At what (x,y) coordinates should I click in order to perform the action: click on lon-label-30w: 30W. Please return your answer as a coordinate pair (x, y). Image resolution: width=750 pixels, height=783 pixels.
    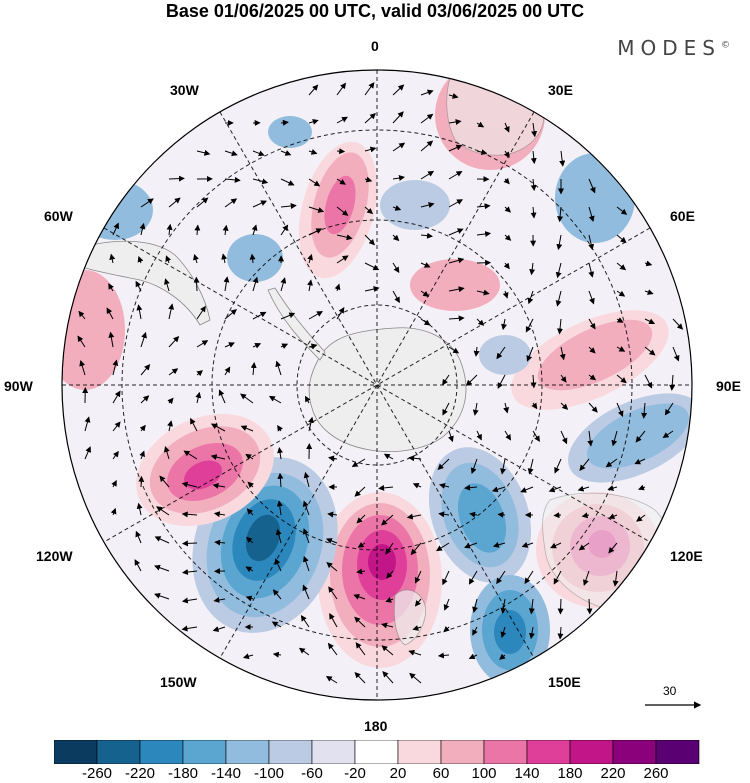
    Looking at the image, I should click on (184, 90).